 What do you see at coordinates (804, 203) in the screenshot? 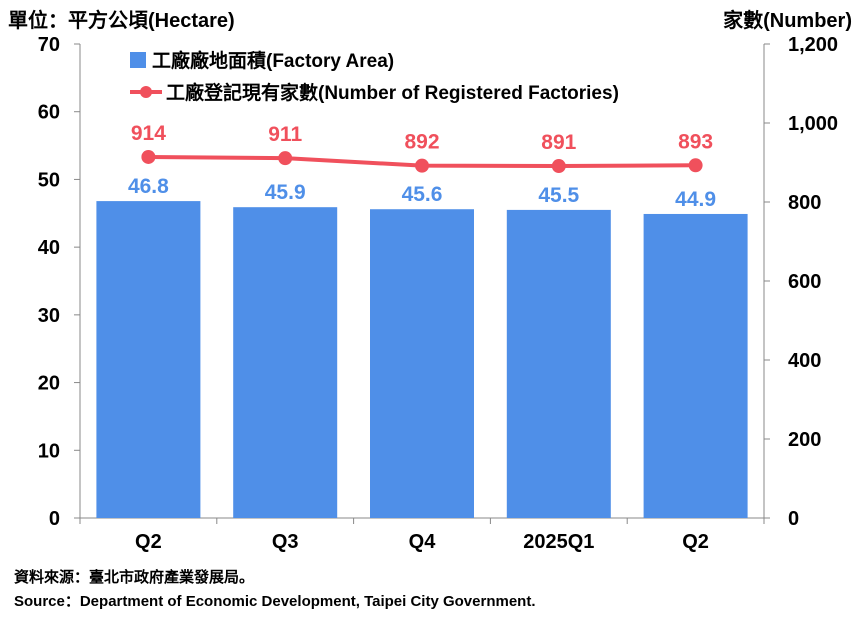
I see `right-axis-tick-label: 800` at bounding box center [804, 203].